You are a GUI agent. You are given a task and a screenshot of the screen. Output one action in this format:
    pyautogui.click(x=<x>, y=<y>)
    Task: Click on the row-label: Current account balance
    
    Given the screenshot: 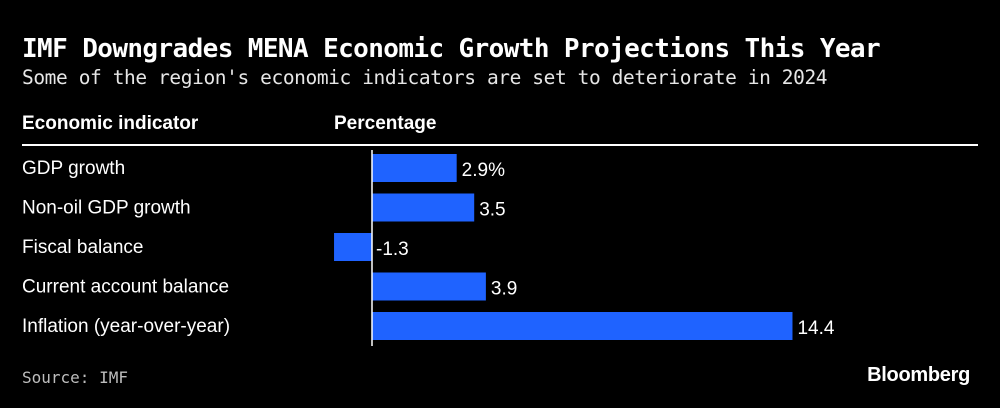 What is the action you would take?
    pyautogui.click(x=125, y=287)
    